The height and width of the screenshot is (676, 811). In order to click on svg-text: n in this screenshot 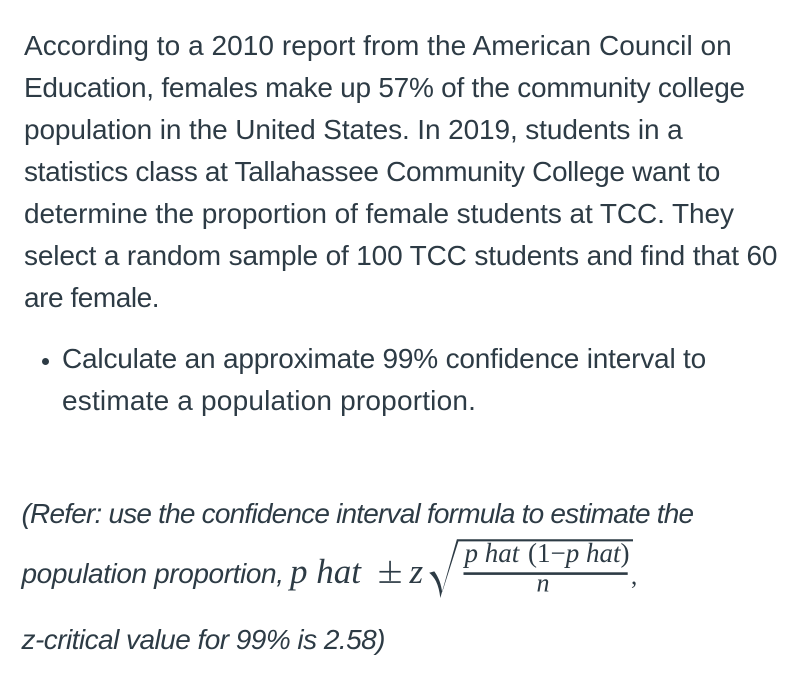, I will do `click(543, 583)`.